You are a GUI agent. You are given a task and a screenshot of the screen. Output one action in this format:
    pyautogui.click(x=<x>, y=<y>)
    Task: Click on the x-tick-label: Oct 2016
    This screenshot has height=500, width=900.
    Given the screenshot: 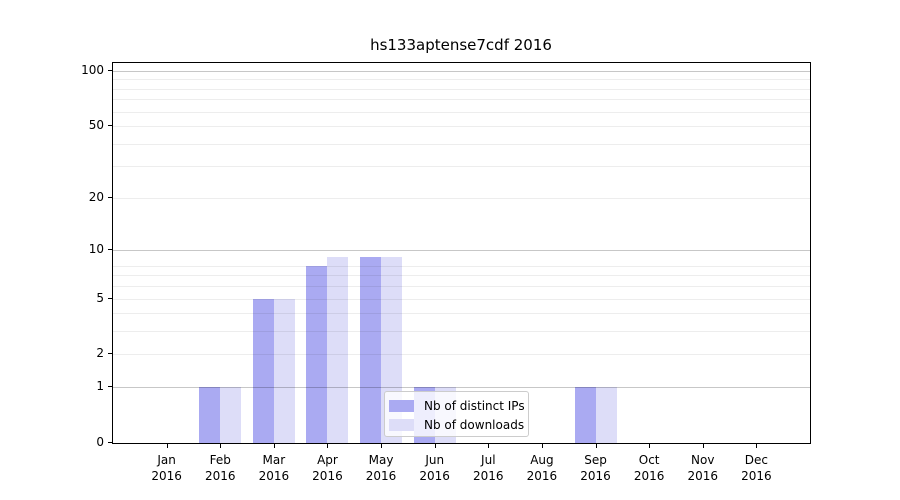 What is the action you would take?
    pyautogui.click(x=649, y=468)
    